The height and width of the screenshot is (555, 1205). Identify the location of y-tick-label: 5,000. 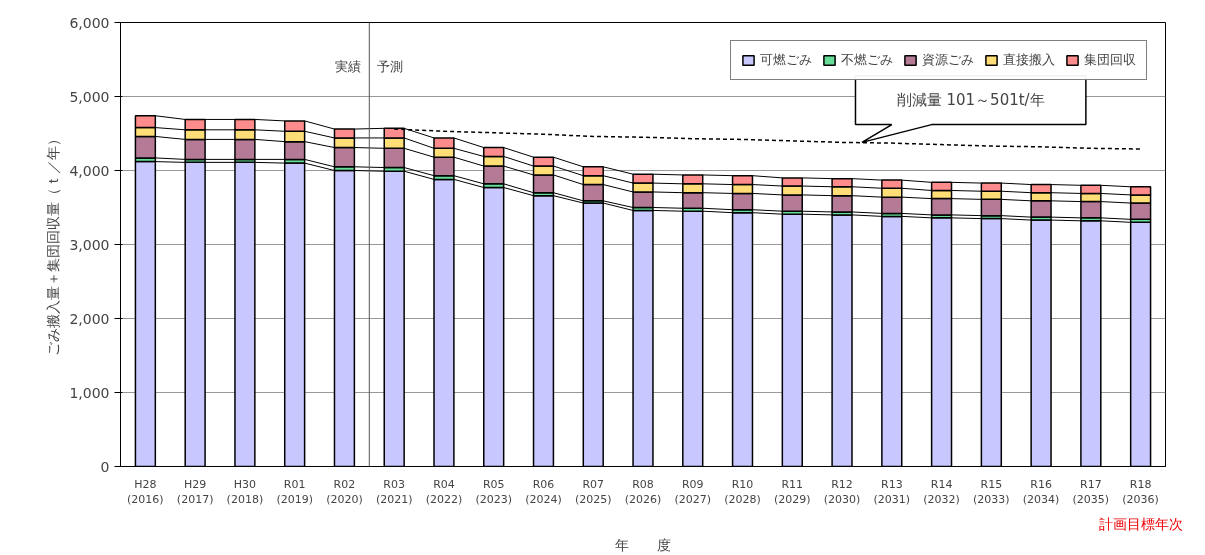
(89, 96).